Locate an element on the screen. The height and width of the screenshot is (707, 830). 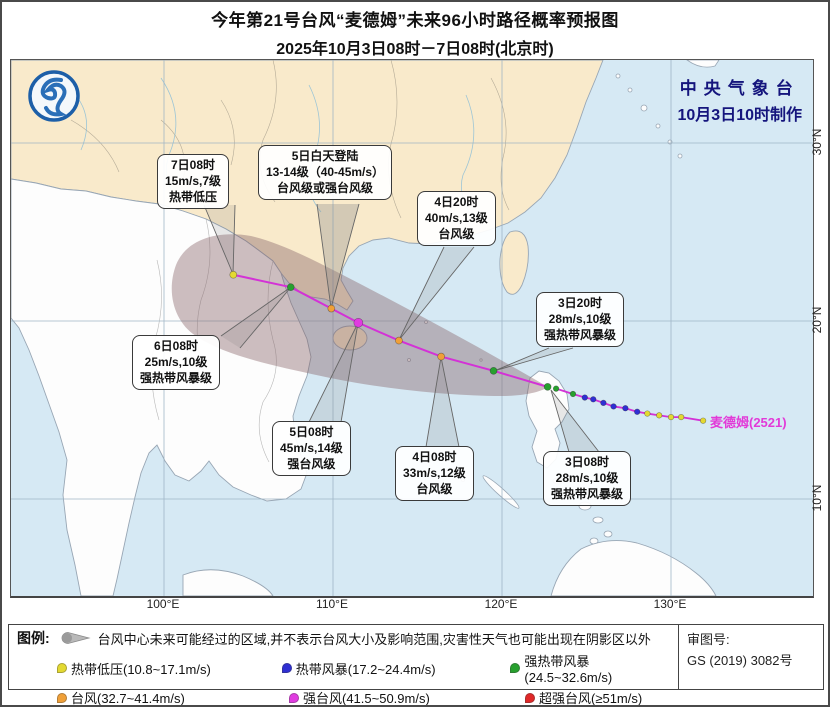
callout-wind: 33m/s,12级 is located at coordinates (434, 472).